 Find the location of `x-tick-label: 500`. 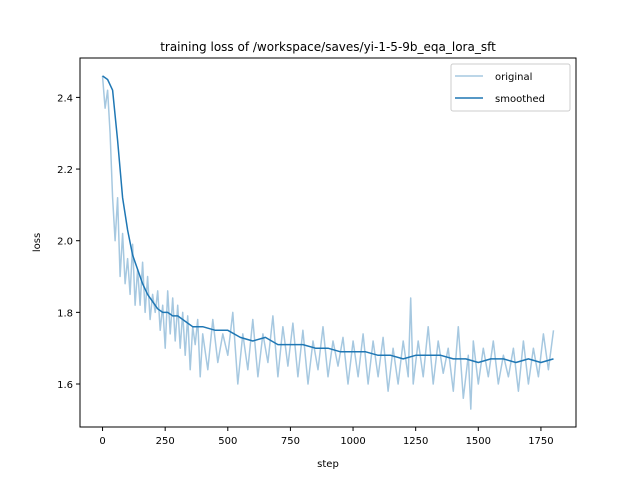

x-tick-label: 500 is located at coordinates (227, 441).